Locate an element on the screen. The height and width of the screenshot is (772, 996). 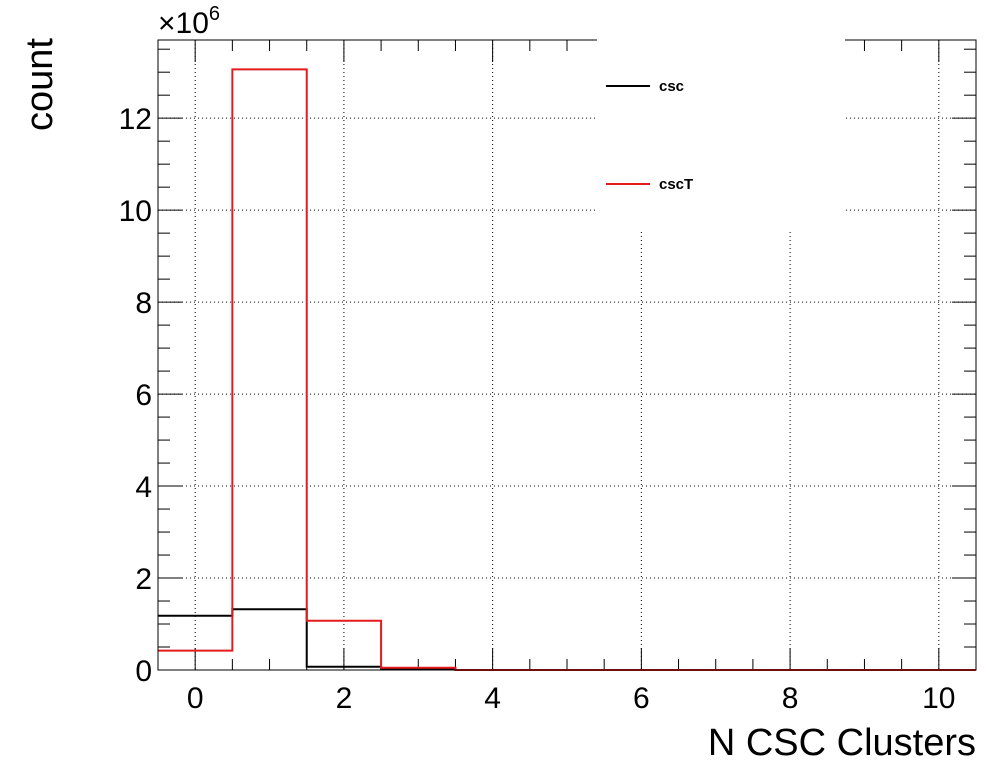
legend-box is located at coordinates (721, 134).